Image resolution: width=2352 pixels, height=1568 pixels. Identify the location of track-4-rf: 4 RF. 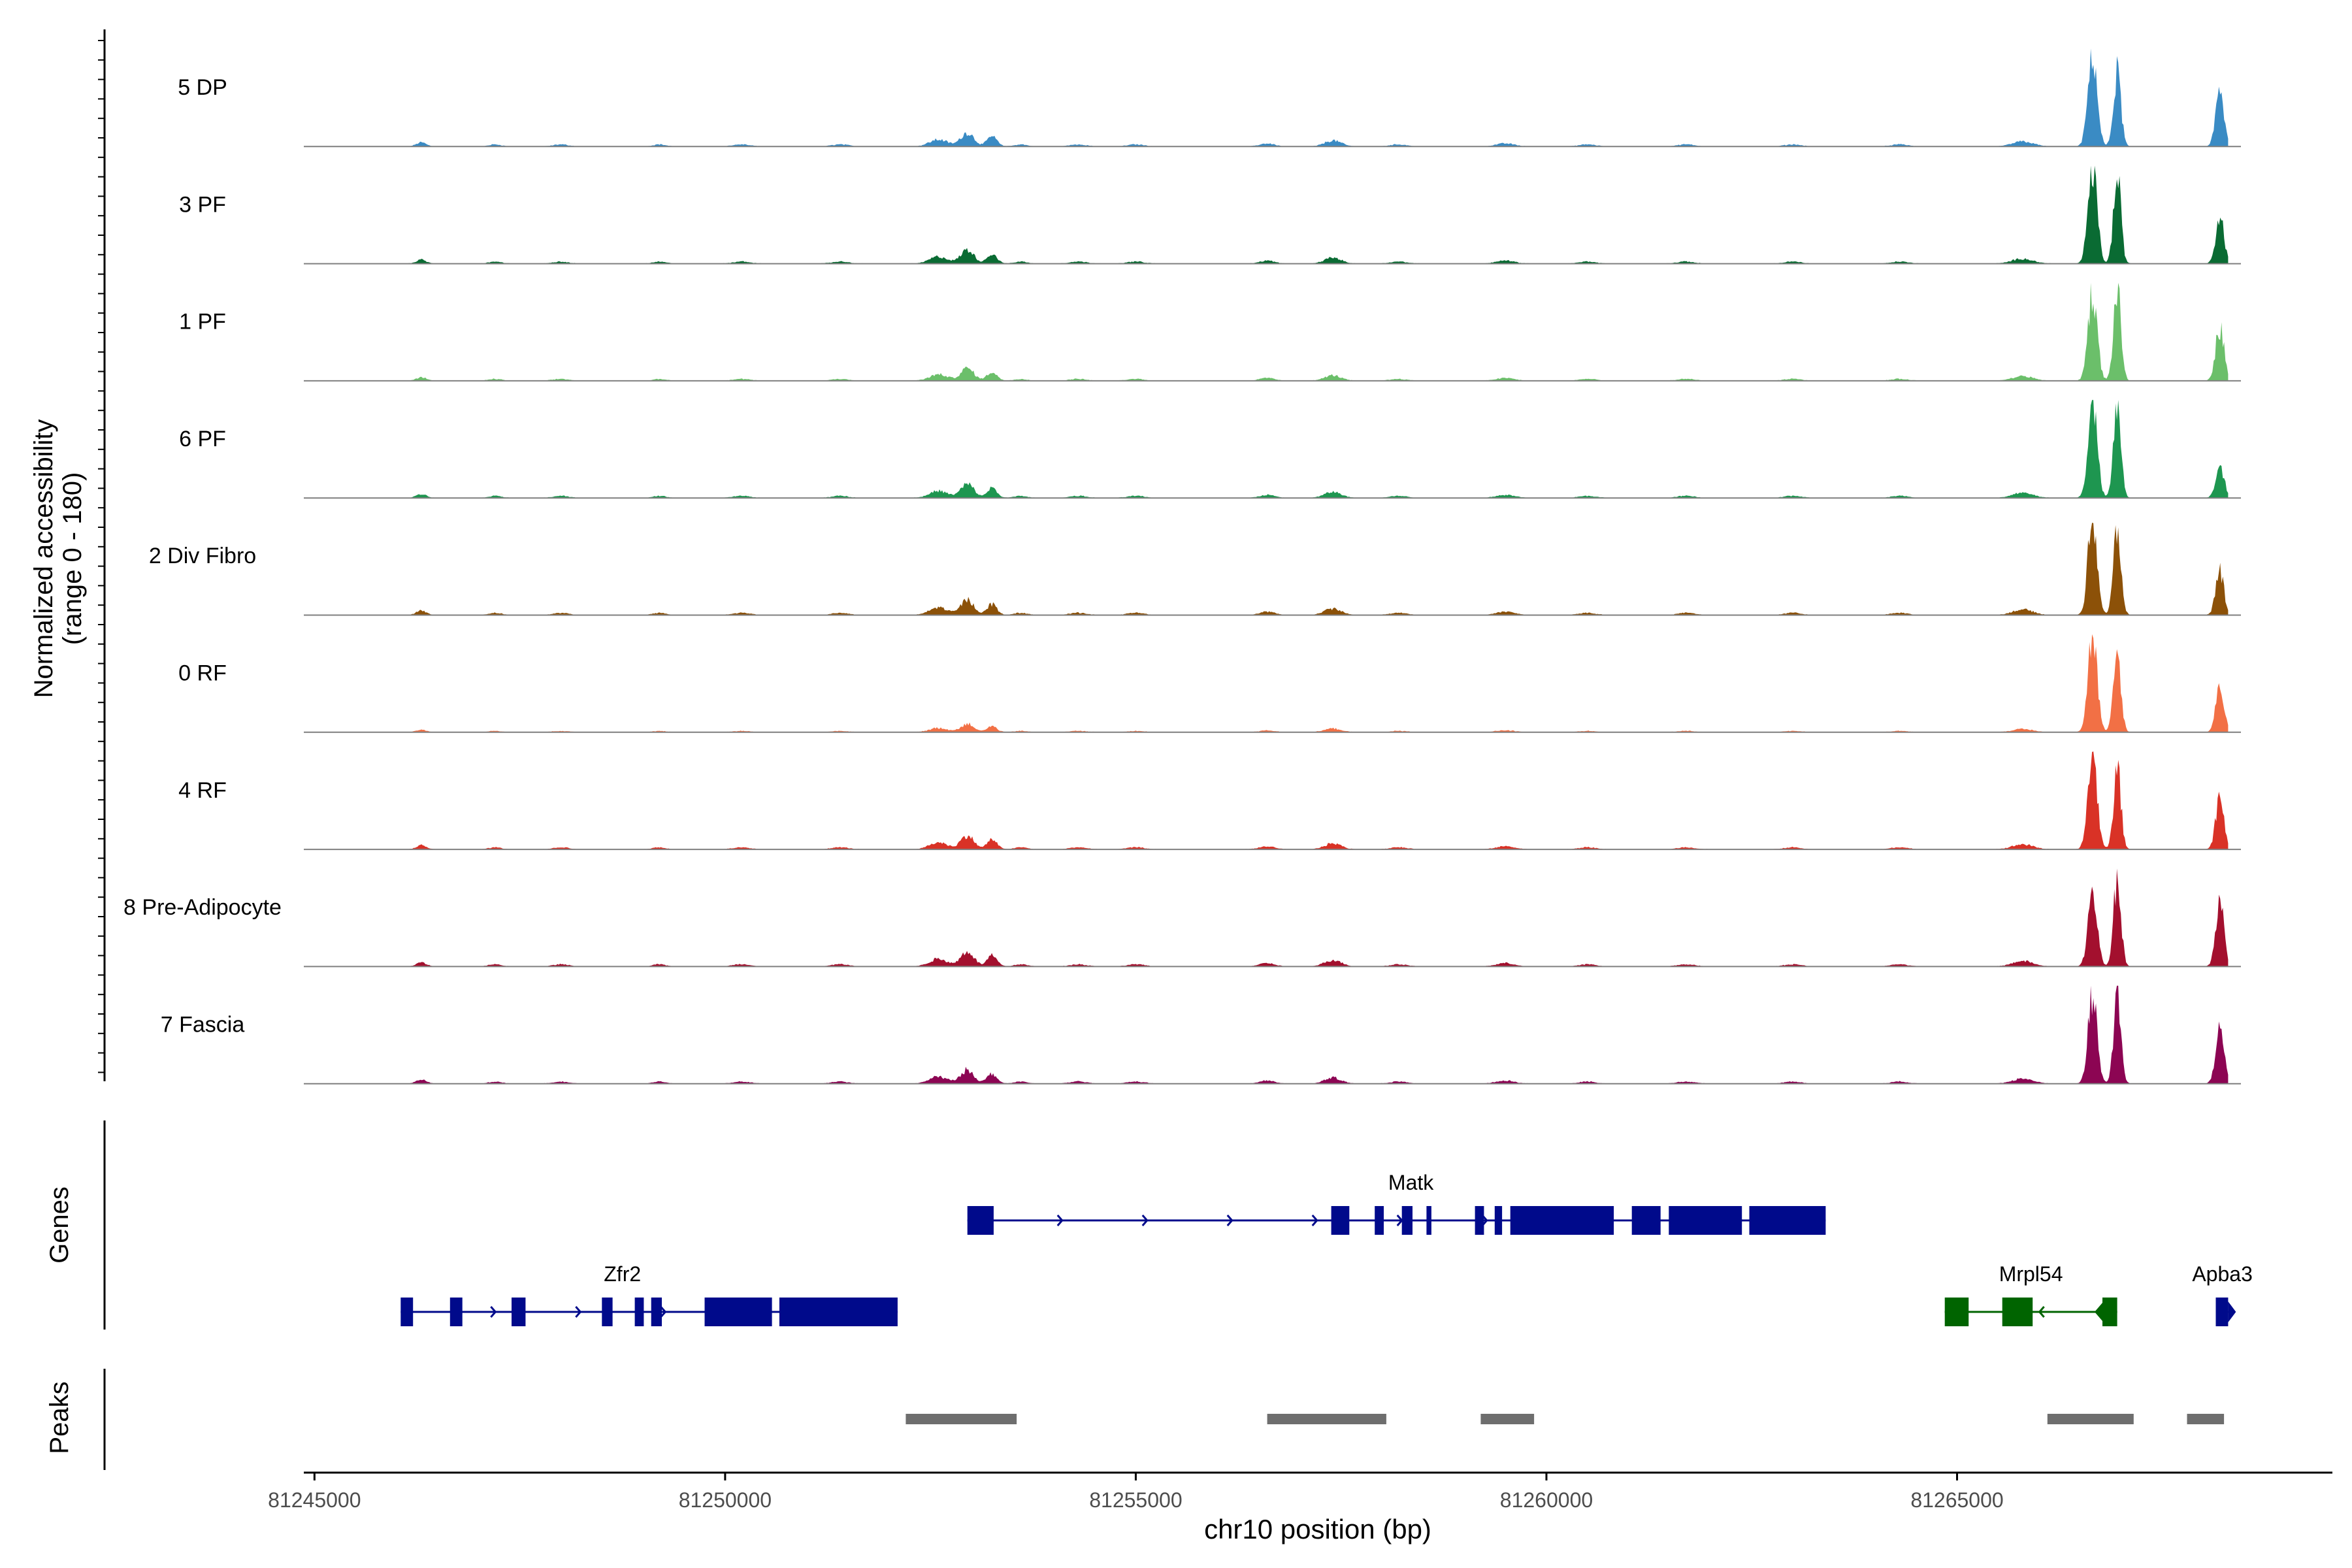
(1209, 801).